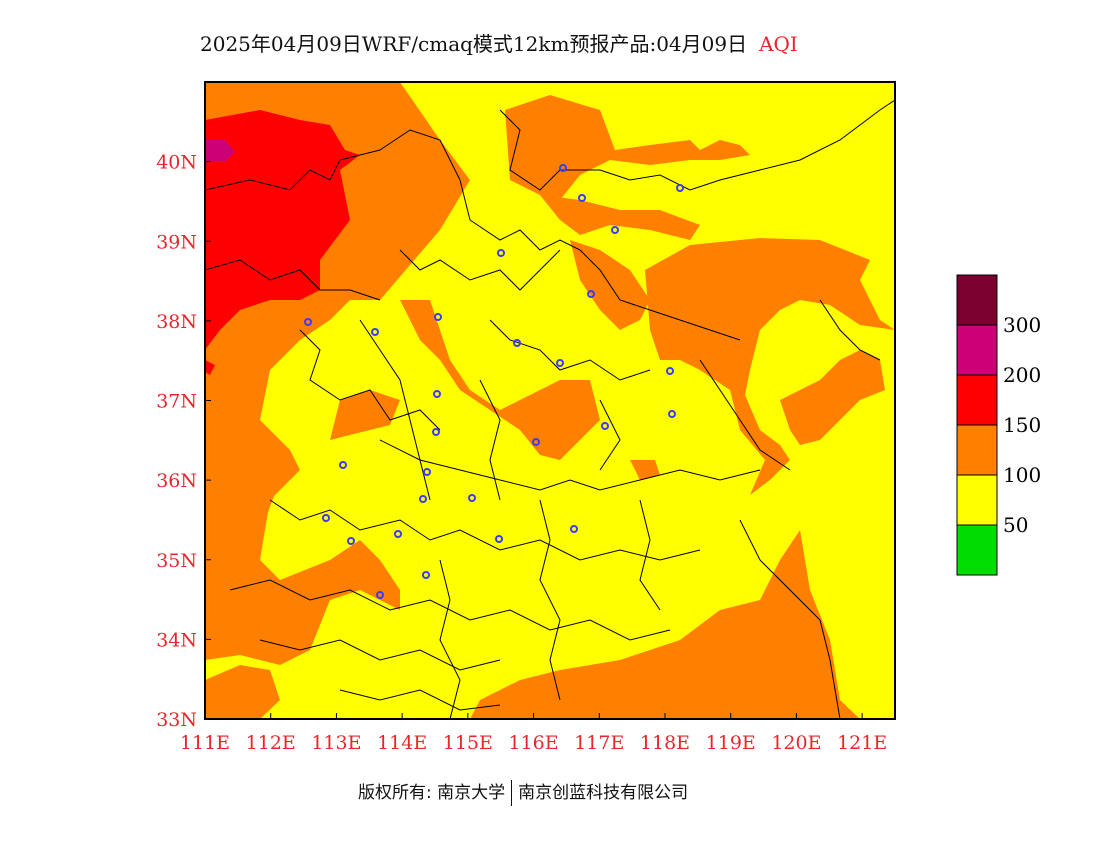  What do you see at coordinates (176, 242) in the screenshot?
I see `lat-tick-label: 39N` at bounding box center [176, 242].